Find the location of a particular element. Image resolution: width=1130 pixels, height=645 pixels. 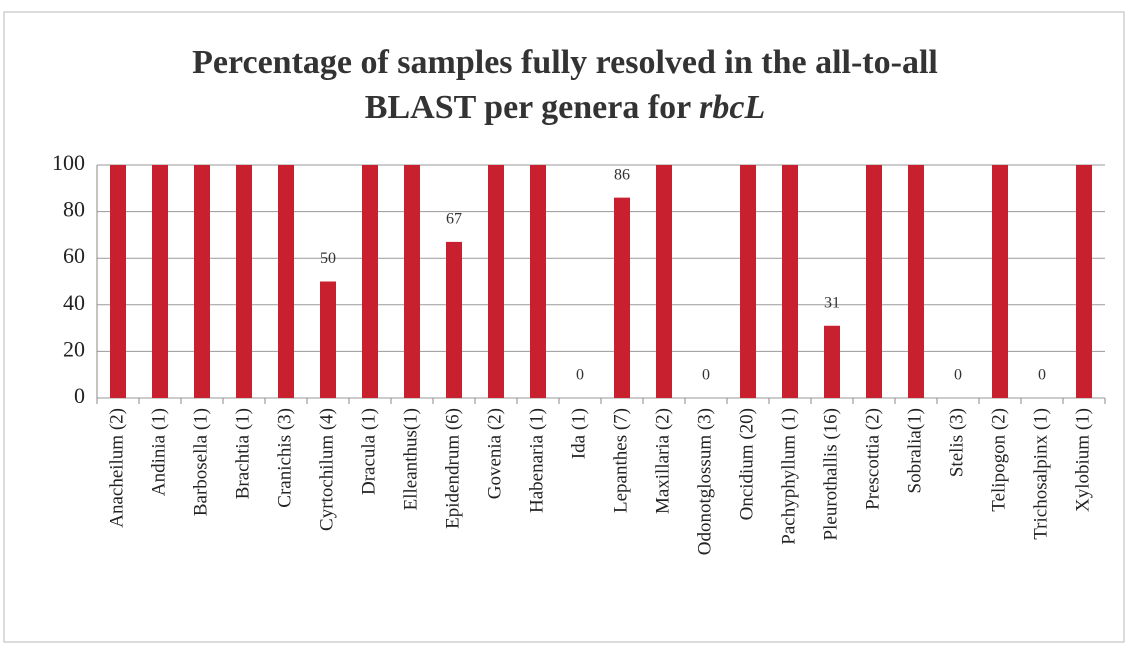

y-tick-label: 0 is located at coordinates (79, 395).